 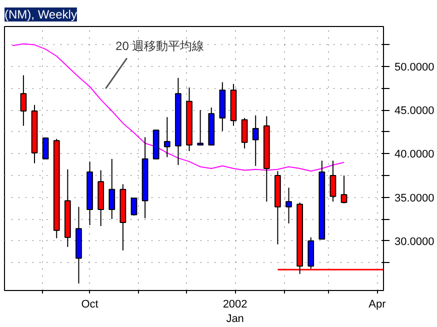 I want to click on annotation: 20 週移動平均線, so click(x=160, y=45).